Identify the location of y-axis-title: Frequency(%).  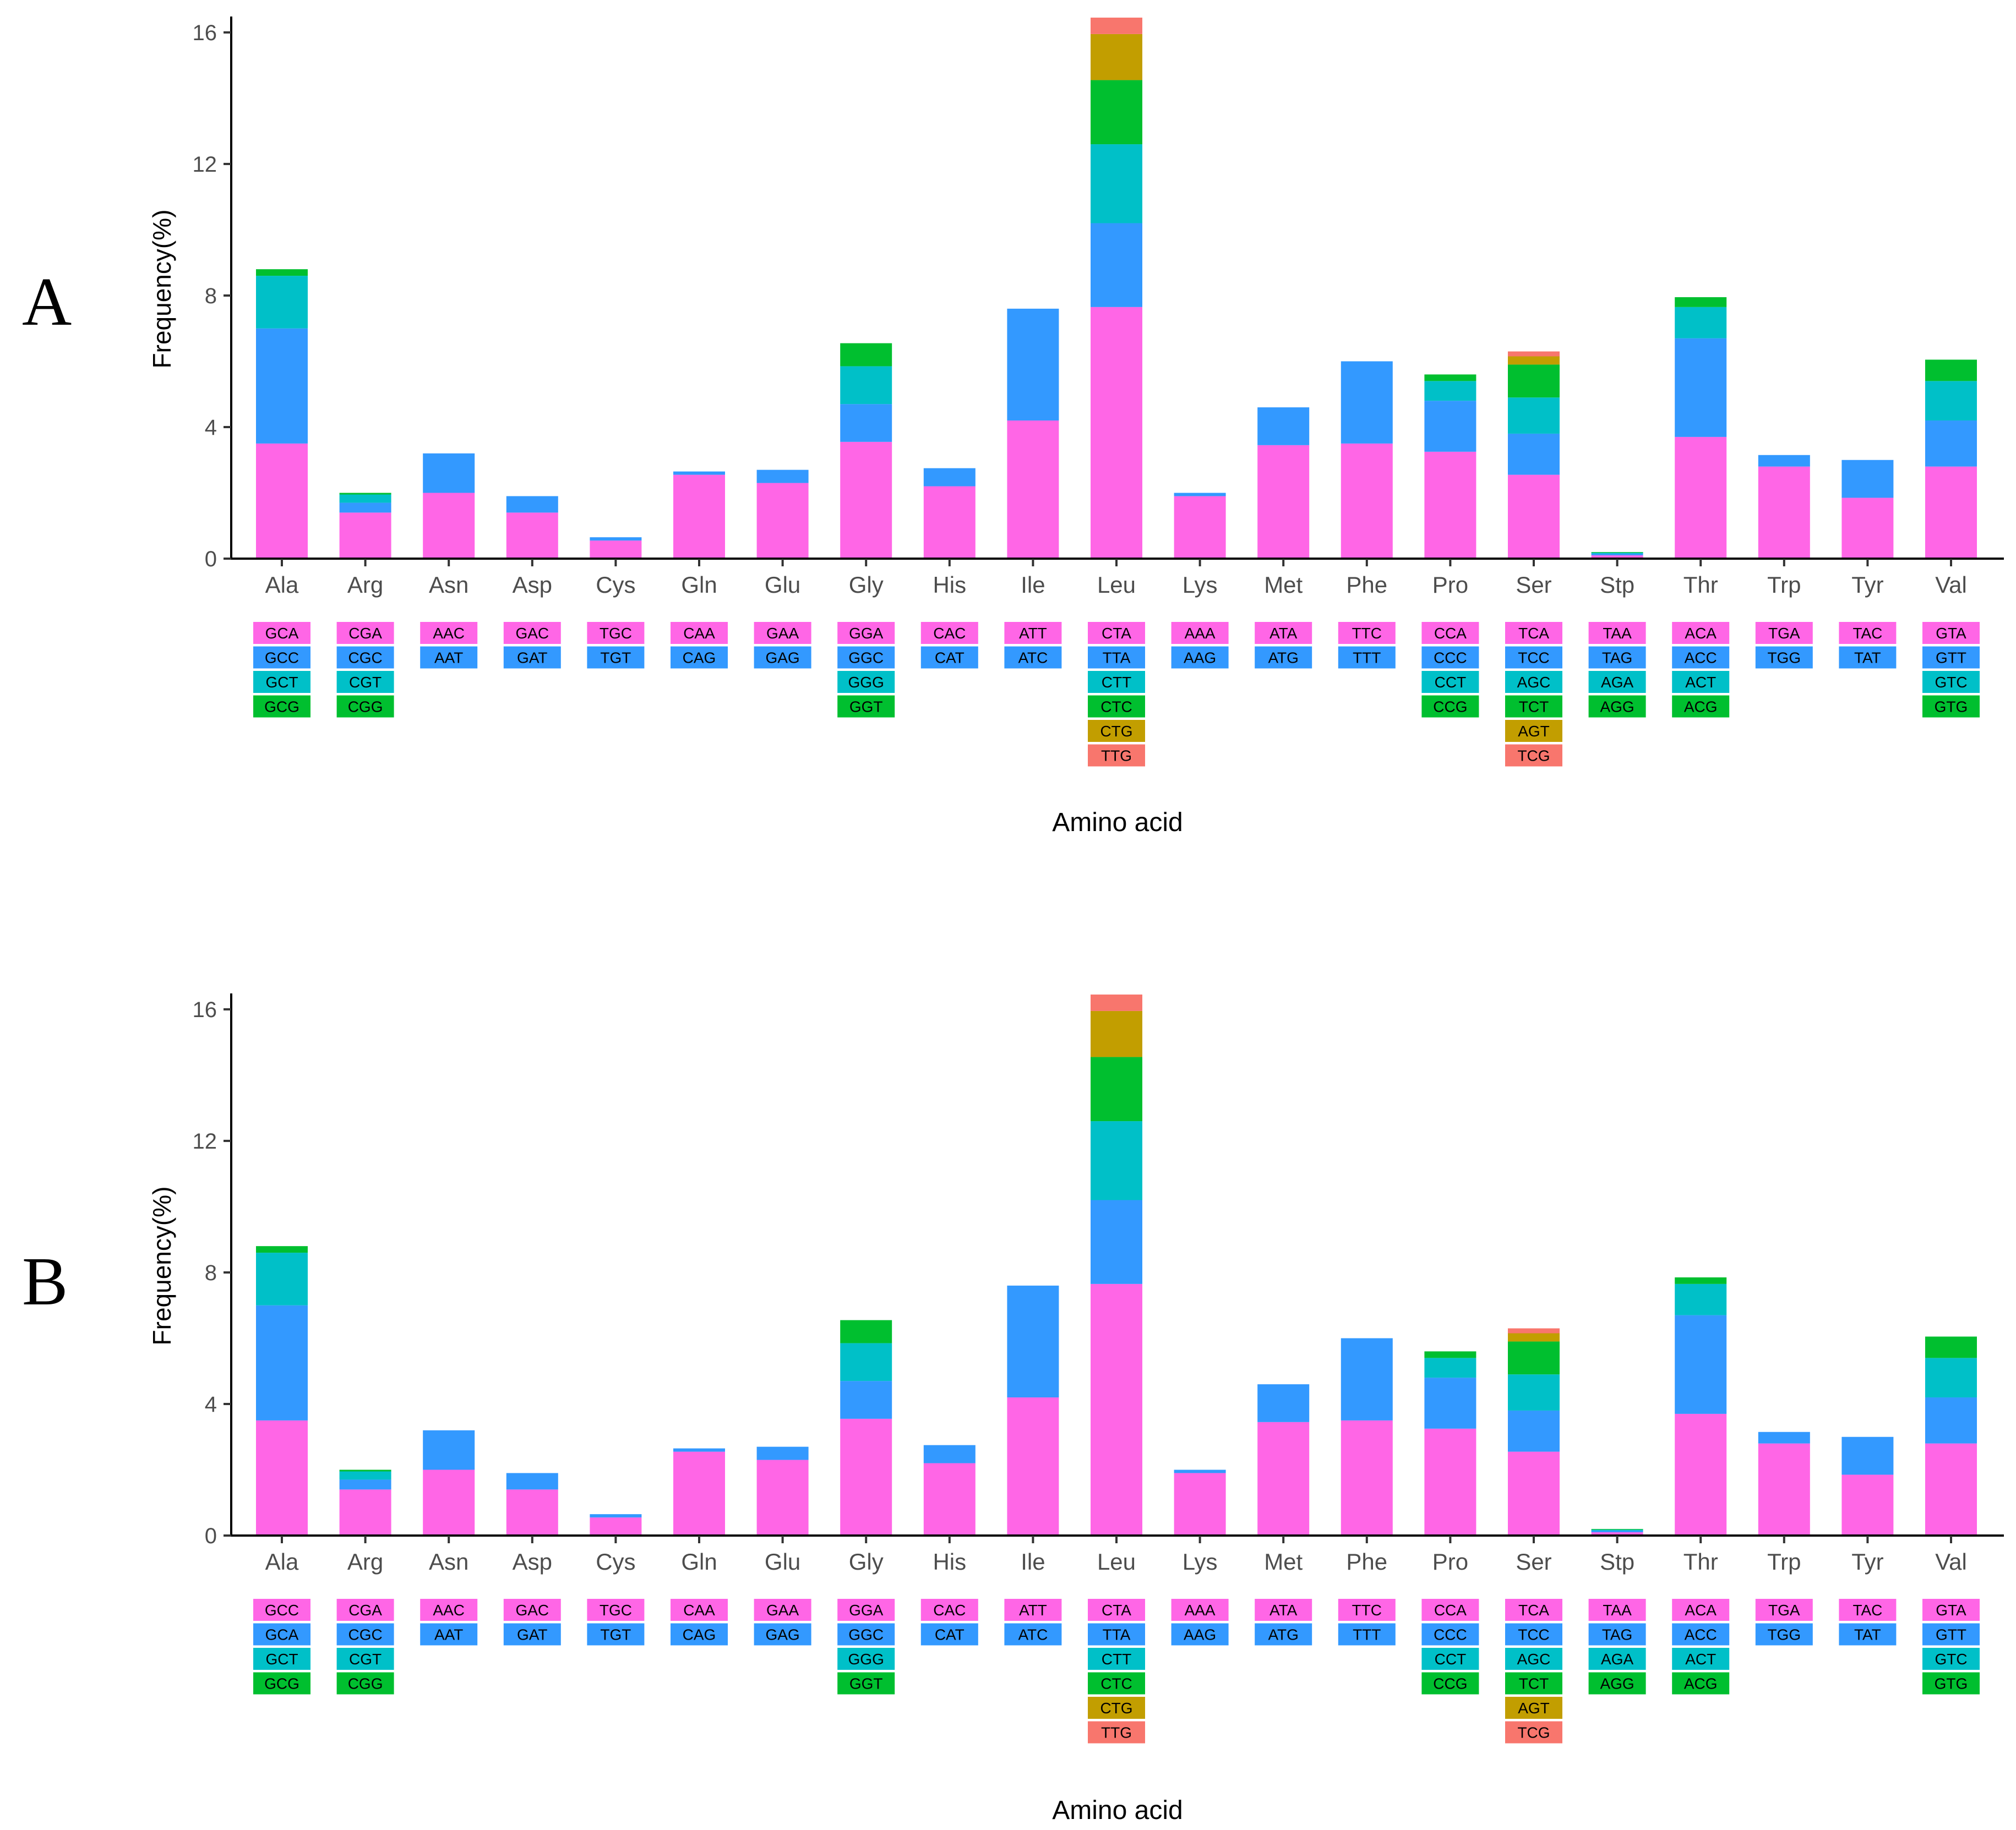
(162, 289).